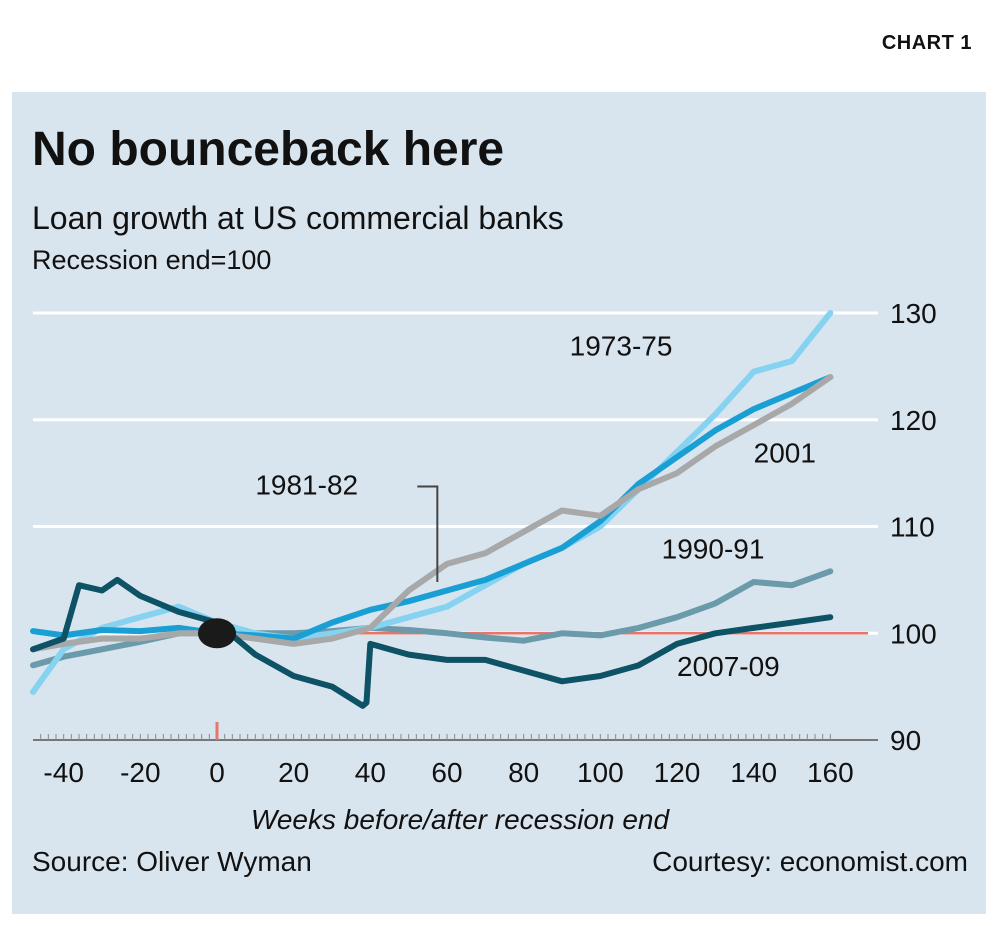 The image size is (1000, 926). Describe the element at coordinates (728, 666) in the screenshot. I see `annotation-2007-09: 2007-09` at that location.